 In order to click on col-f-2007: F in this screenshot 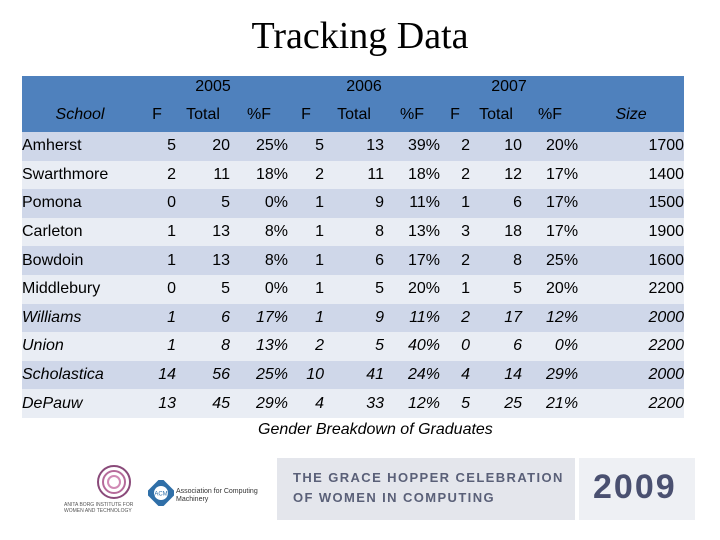, I will do `click(455, 114)`.